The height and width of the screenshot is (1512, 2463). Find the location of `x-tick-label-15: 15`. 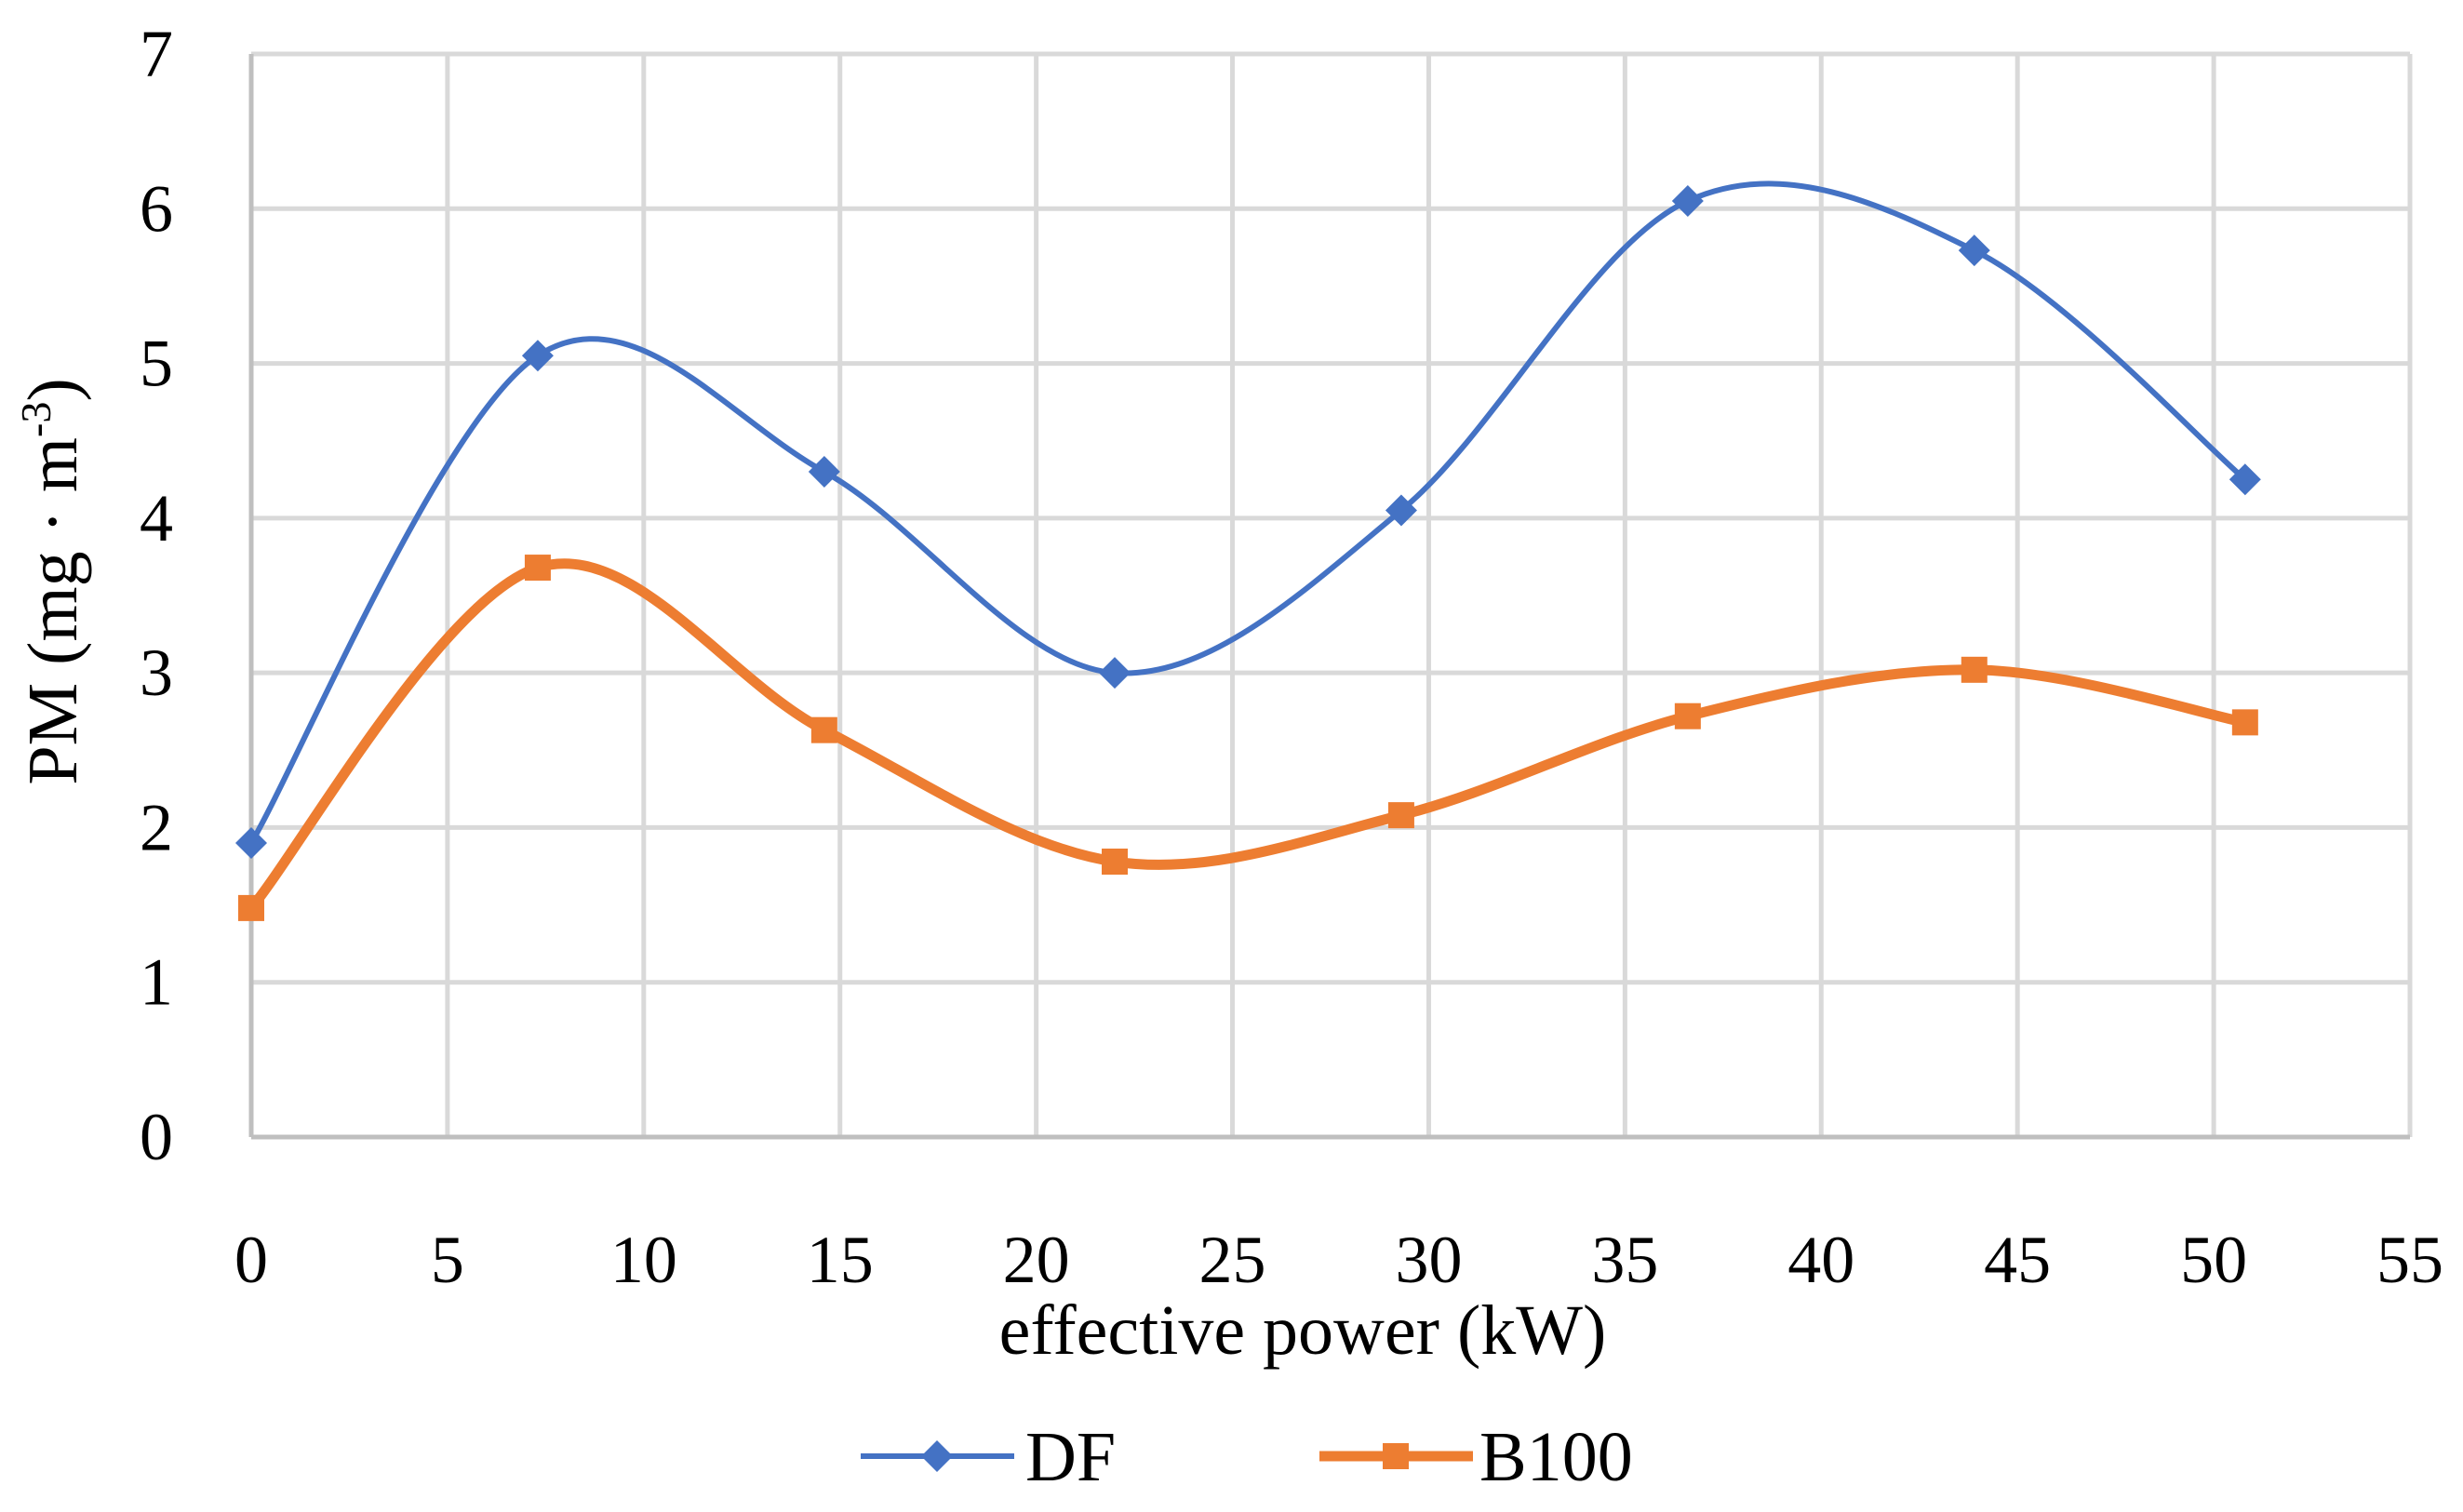

x-tick-label-15: 15 is located at coordinates (841, 1260).